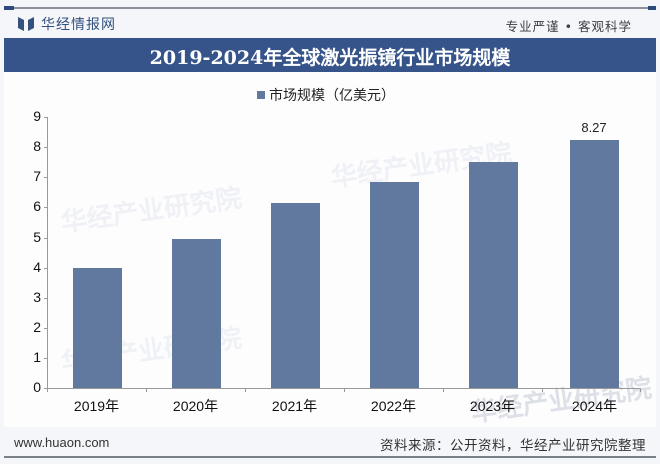 Image resolution: width=660 pixels, height=464 pixels. What do you see at coordinates (330, 24) in the screenshot?
I see `header: 华经情报网 专业严谨 • 客观科学` at bounding box center [330, 24].